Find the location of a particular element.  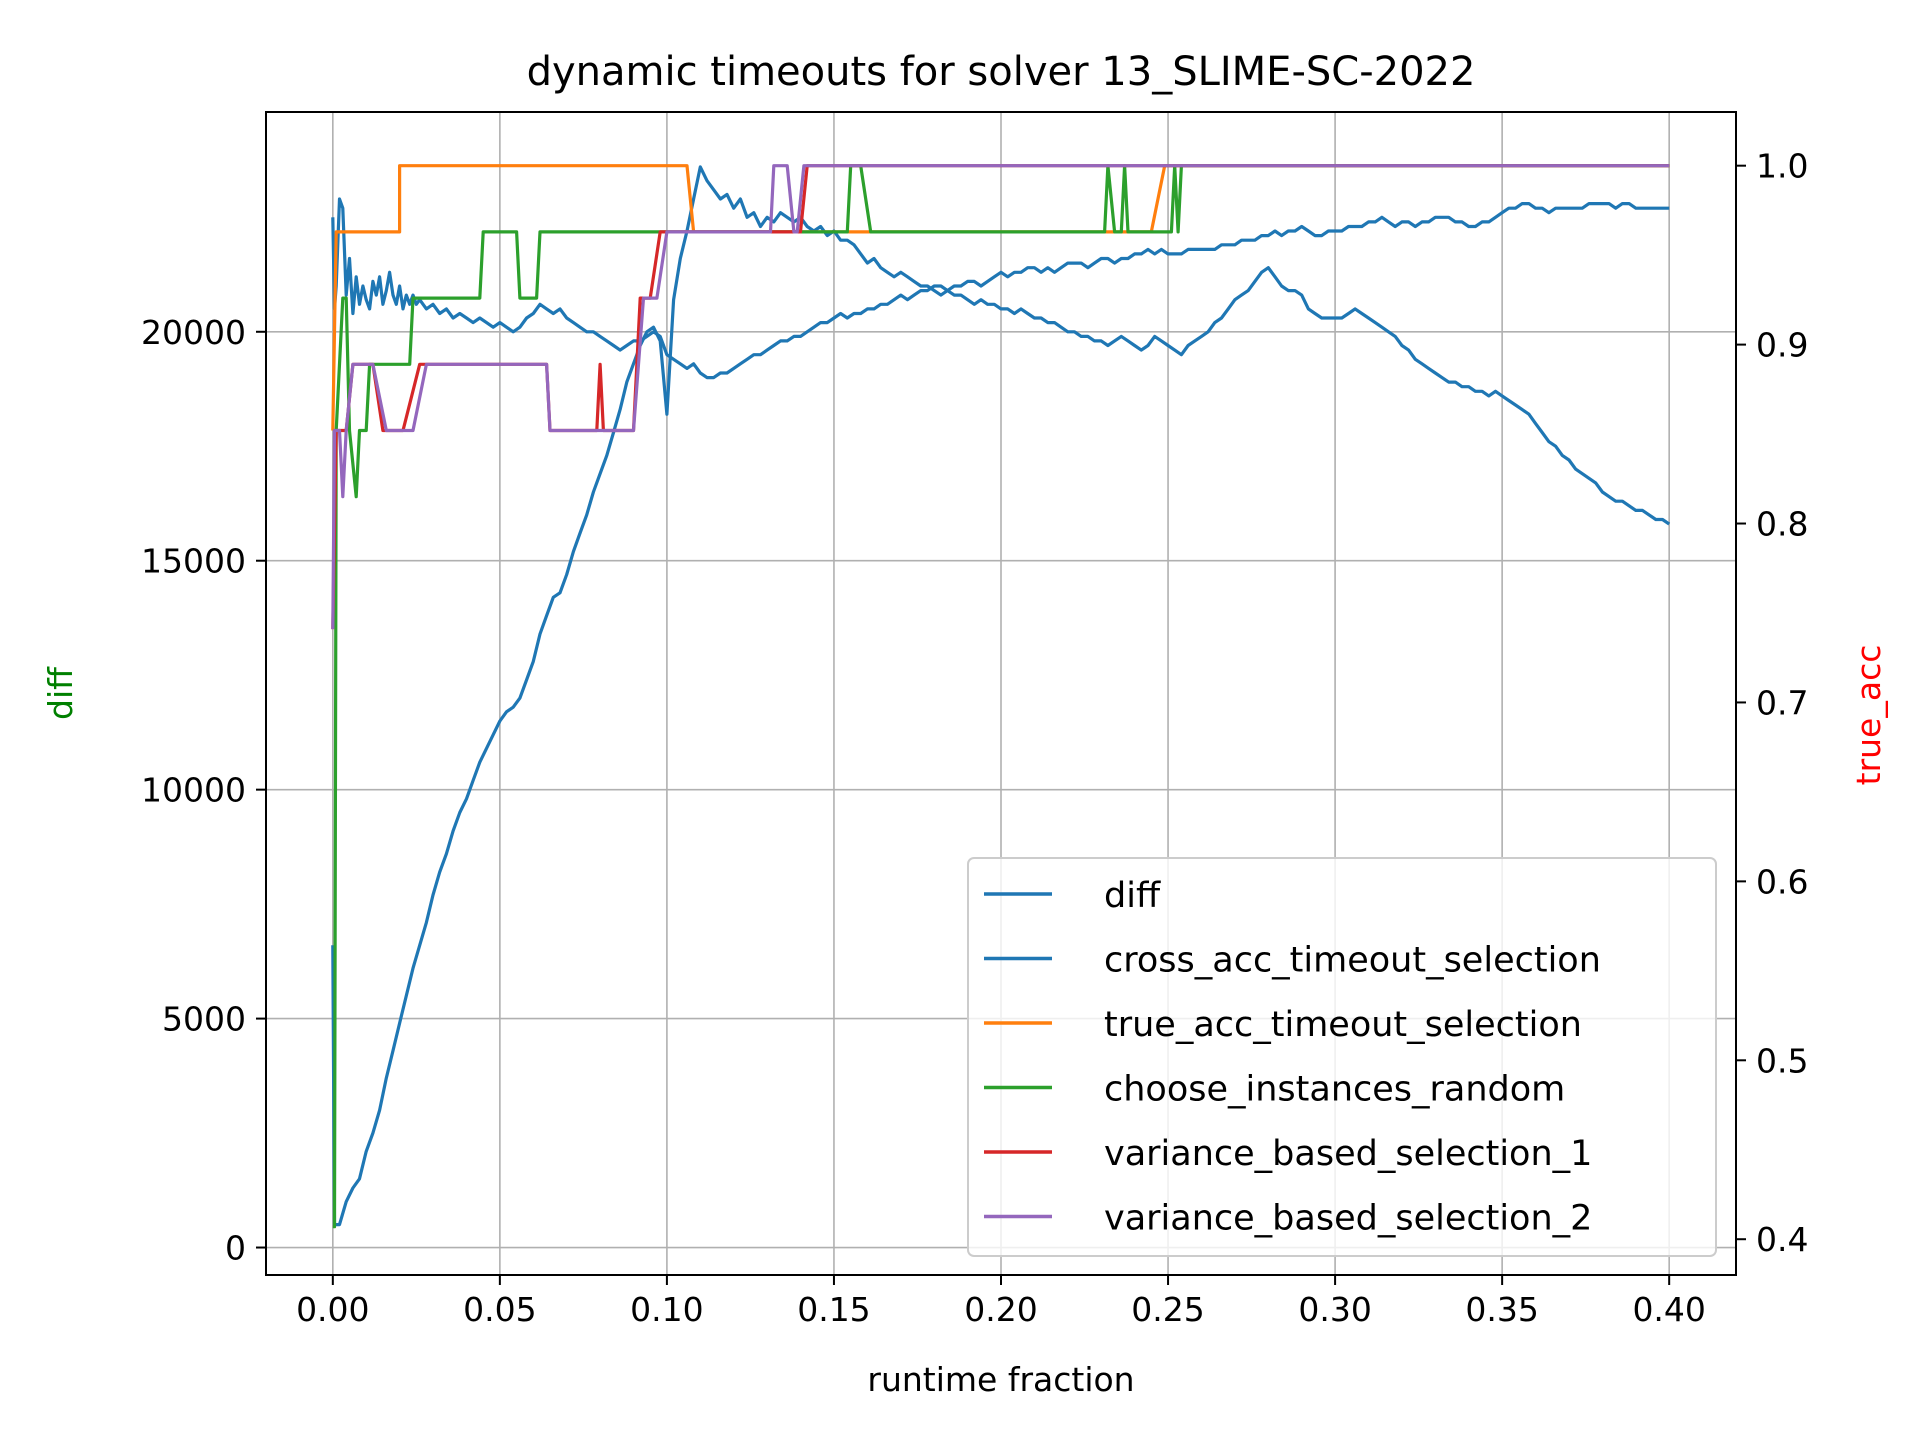

y-left-tick-label: 5000 is located at coordinates (204, 1019).